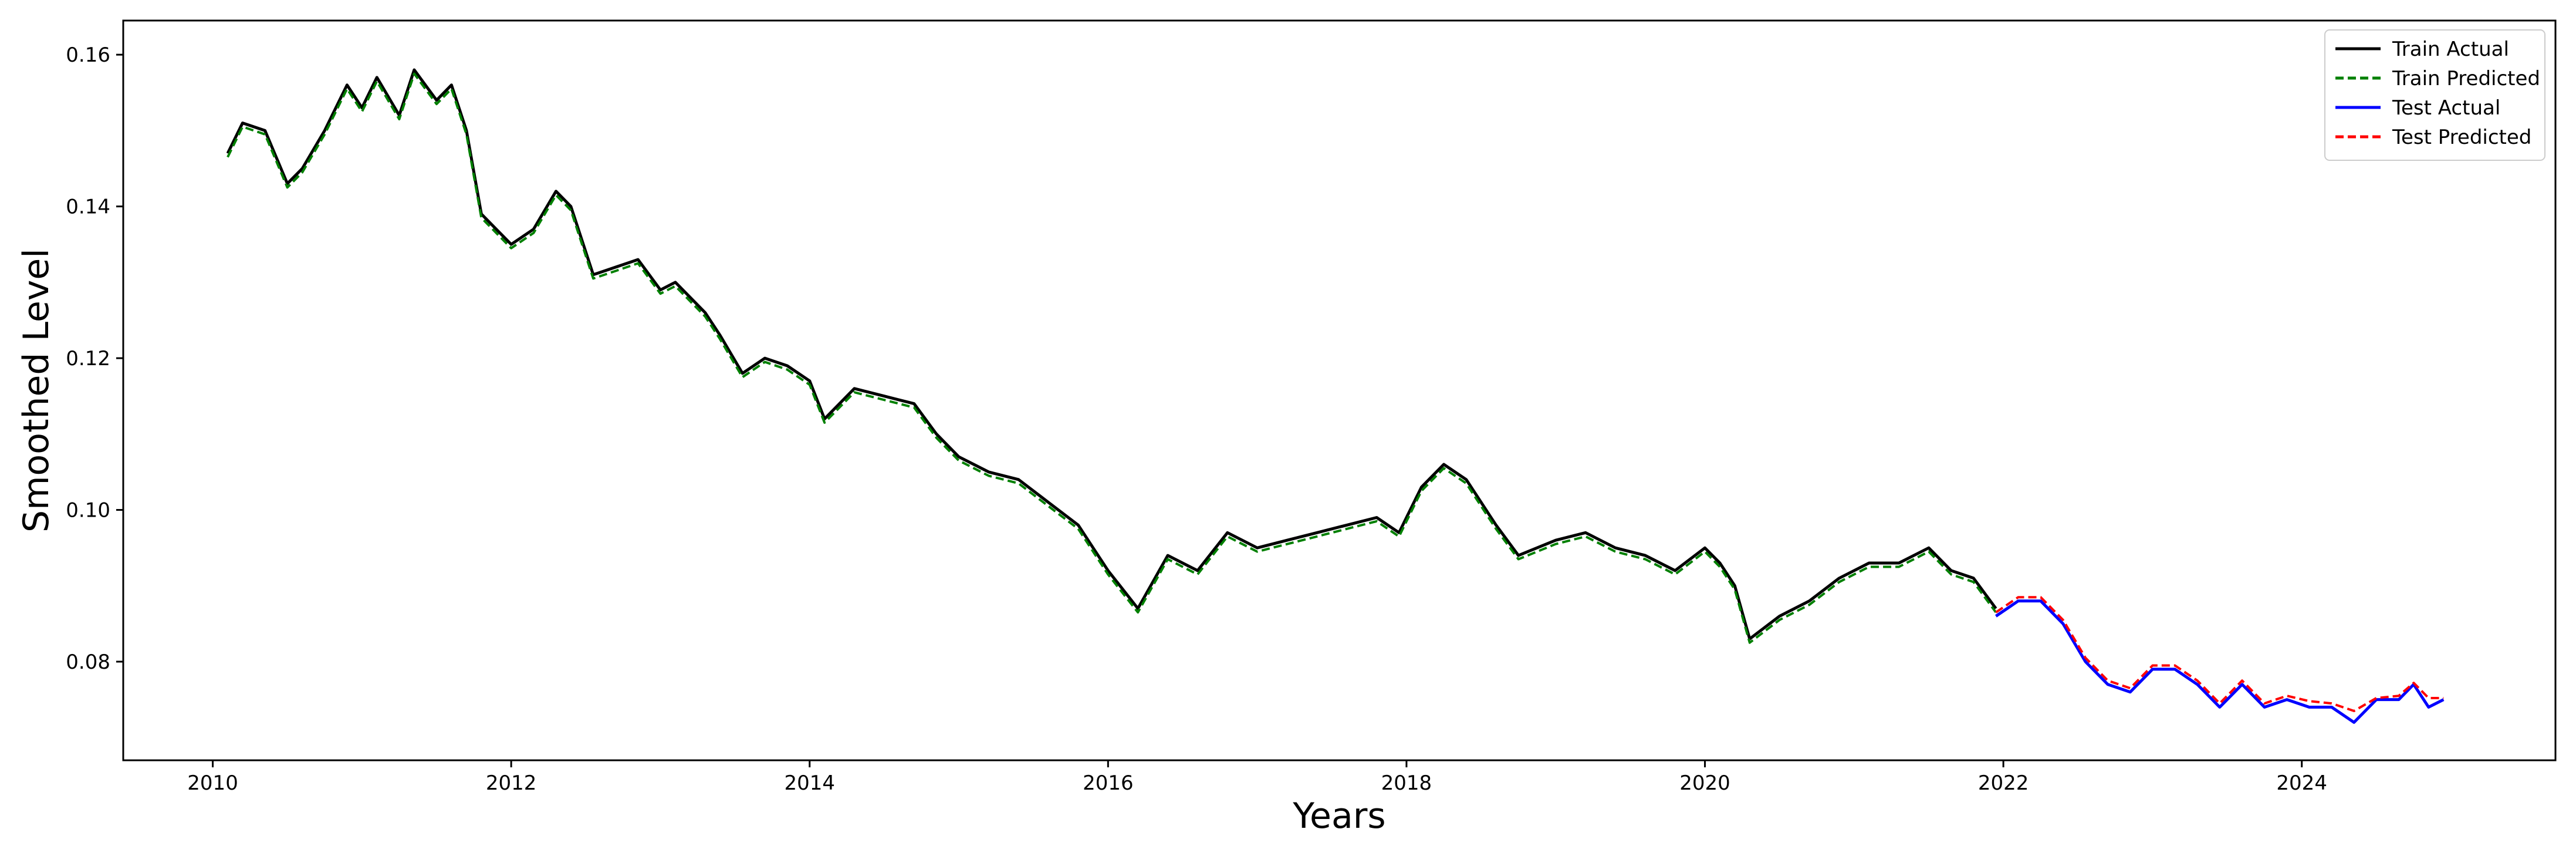  Describe the element at coordinates (1108, 783) in the screenshot. I see `x-tick-label: 2016` at that location.